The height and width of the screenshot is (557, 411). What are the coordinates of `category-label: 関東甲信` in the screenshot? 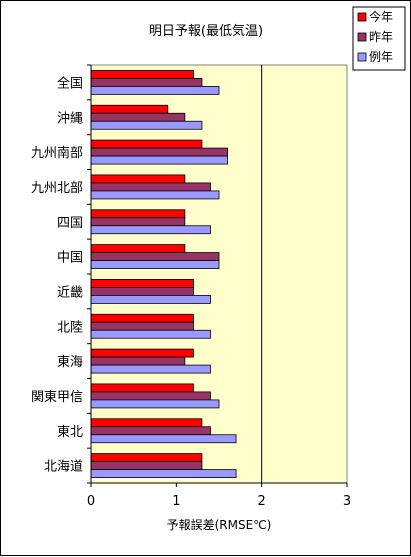 It's located at (57, 397).